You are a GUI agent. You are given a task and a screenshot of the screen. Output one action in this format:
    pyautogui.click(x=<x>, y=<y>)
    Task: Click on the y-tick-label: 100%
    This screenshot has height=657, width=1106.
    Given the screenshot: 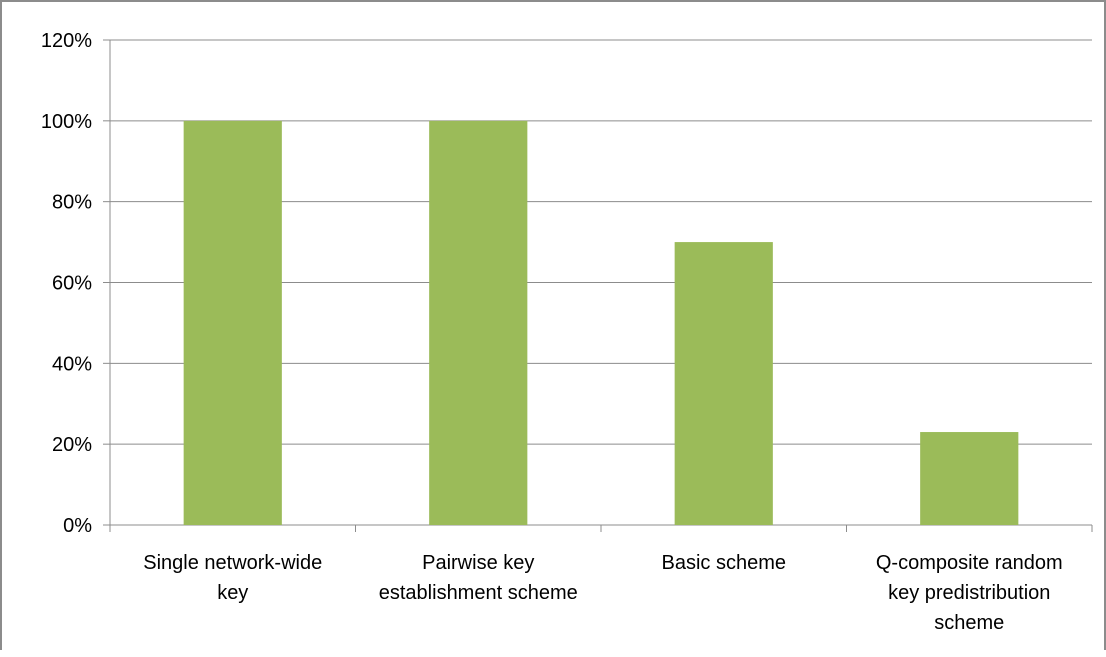 What is the action you would take?
    pyautogui.click(x=66, y=122)
    